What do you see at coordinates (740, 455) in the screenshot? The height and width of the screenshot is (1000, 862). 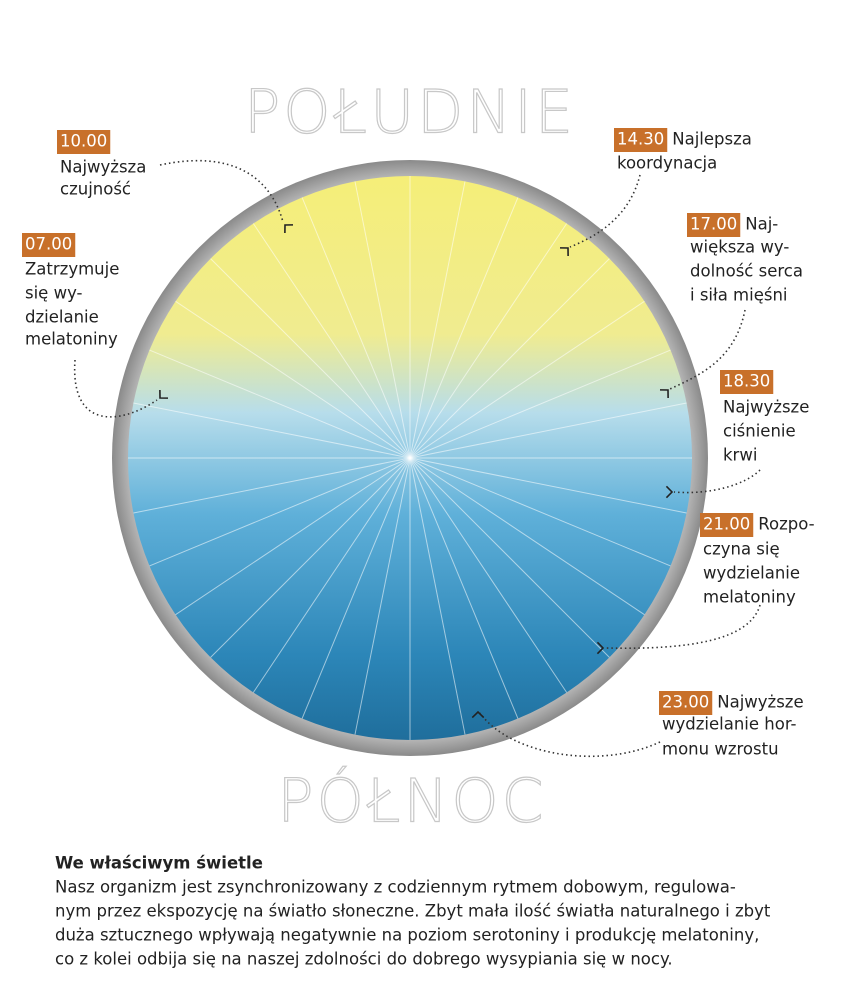 I see `annotation-text: krwi` at bounding box center [740, 455].